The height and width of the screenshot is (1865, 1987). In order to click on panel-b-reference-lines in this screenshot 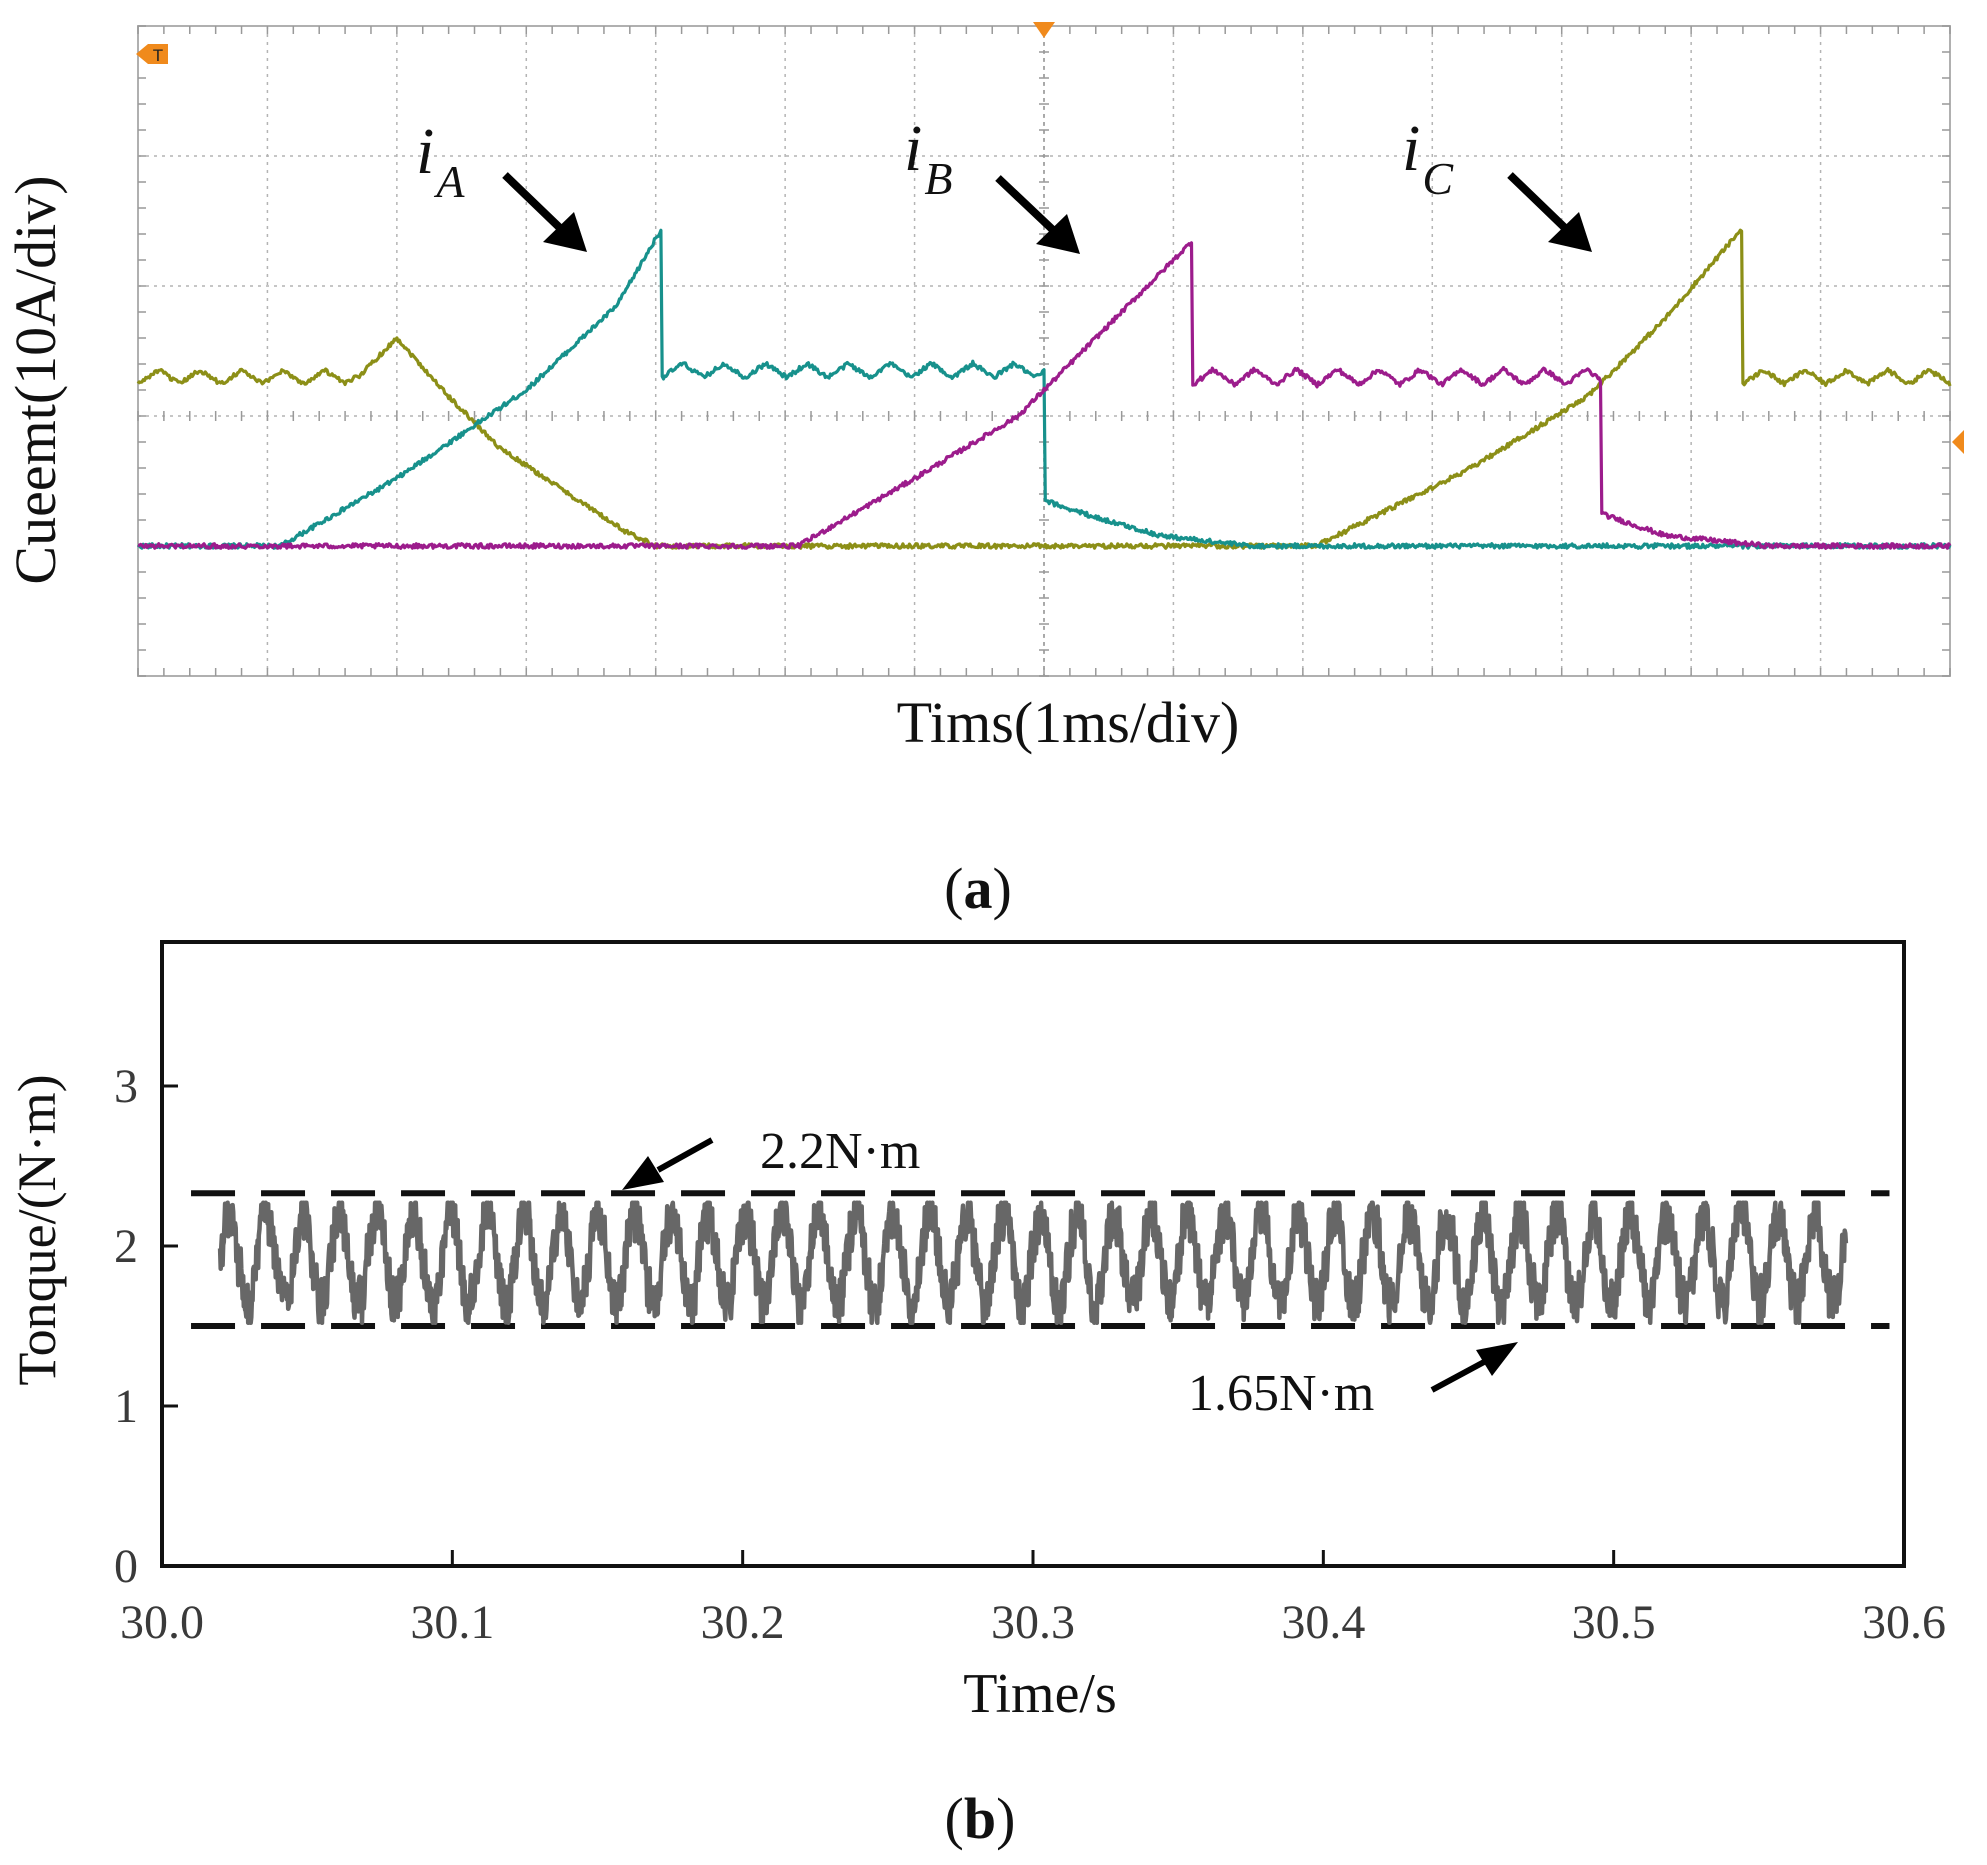, I will do `click(1040, 1259)`.